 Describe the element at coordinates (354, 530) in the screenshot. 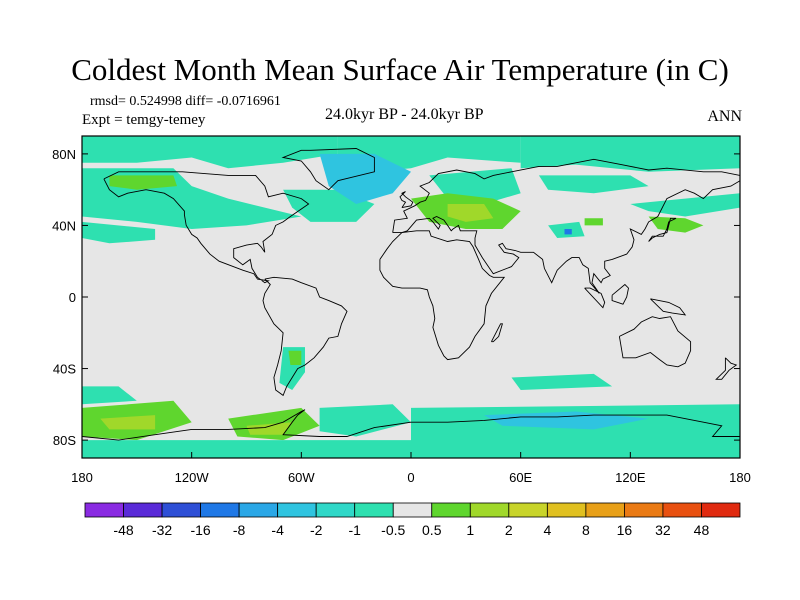

I see `colorbar-label: -1` at that location.